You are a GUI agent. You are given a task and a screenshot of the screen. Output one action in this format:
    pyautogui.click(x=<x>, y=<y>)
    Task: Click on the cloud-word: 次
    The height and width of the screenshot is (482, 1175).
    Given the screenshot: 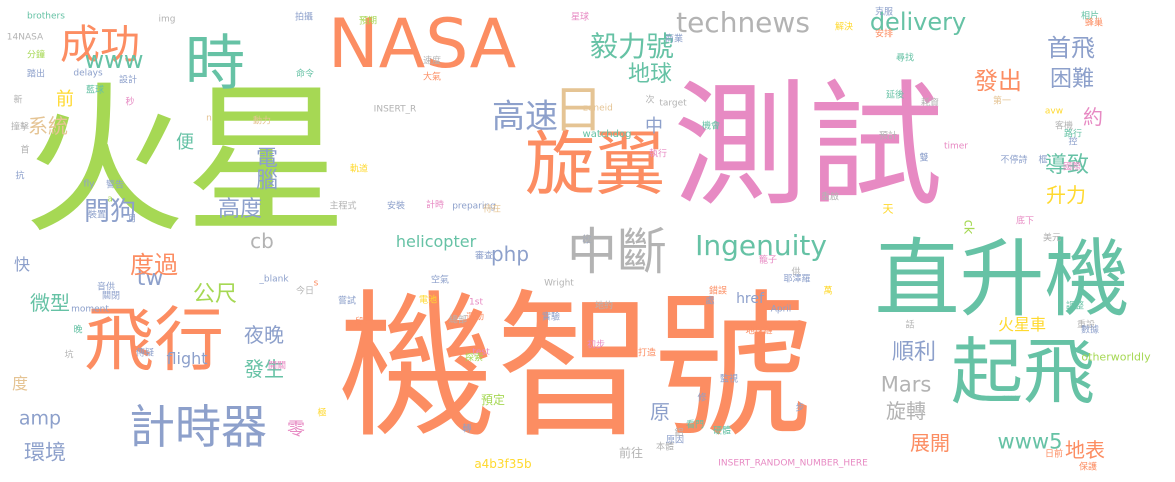 What is the action you would take?
    pyautogui.click(x=650, y=100)
    